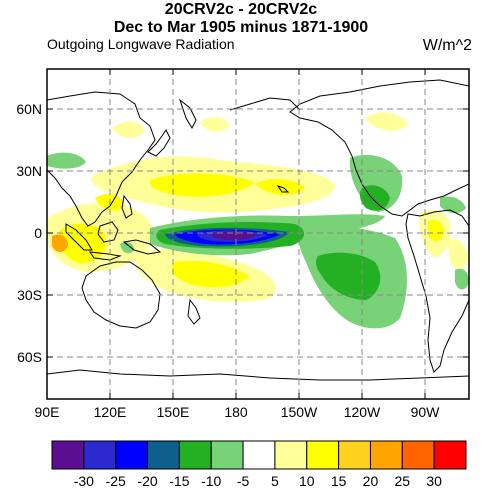  Describe the element at coordinates (29, 171) in the screenshot. I see `lat-label-30n: 30N` at that location.